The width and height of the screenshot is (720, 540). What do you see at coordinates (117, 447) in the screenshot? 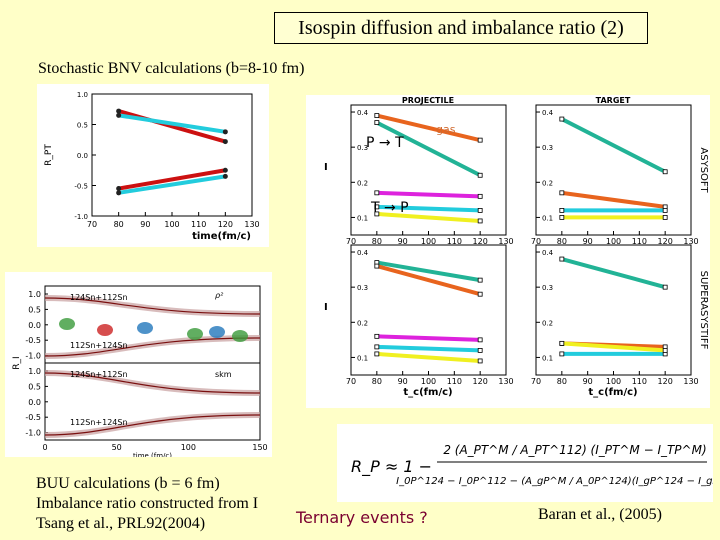
I see `buu-xtick-label: 50` at bounding box center [117, 447].